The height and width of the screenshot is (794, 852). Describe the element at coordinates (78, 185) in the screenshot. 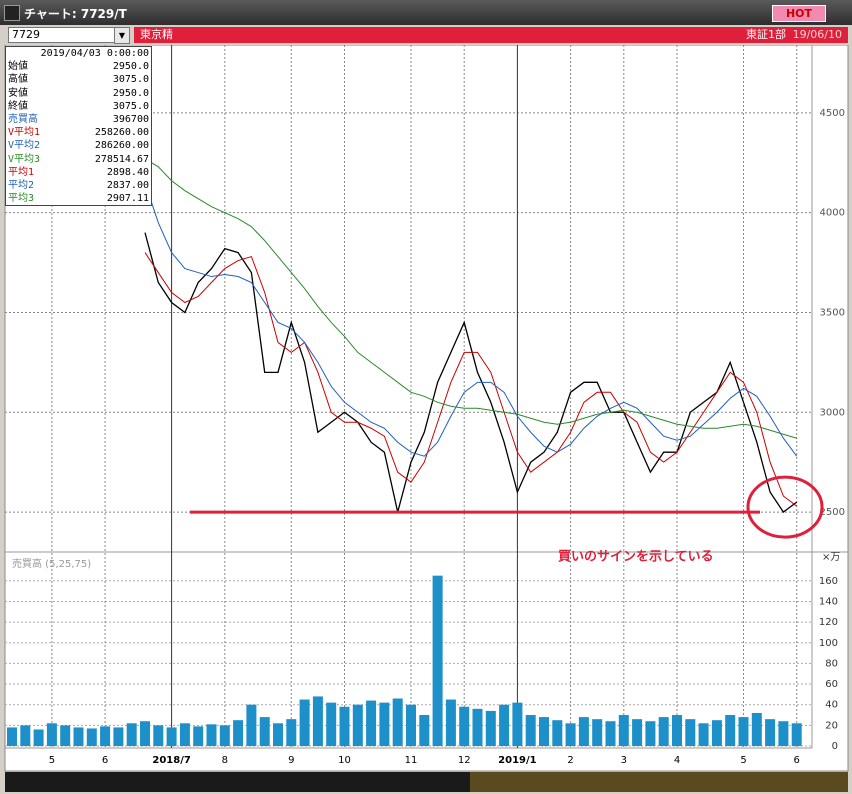

I see `info-row: 平均2 2837.00` at that location.